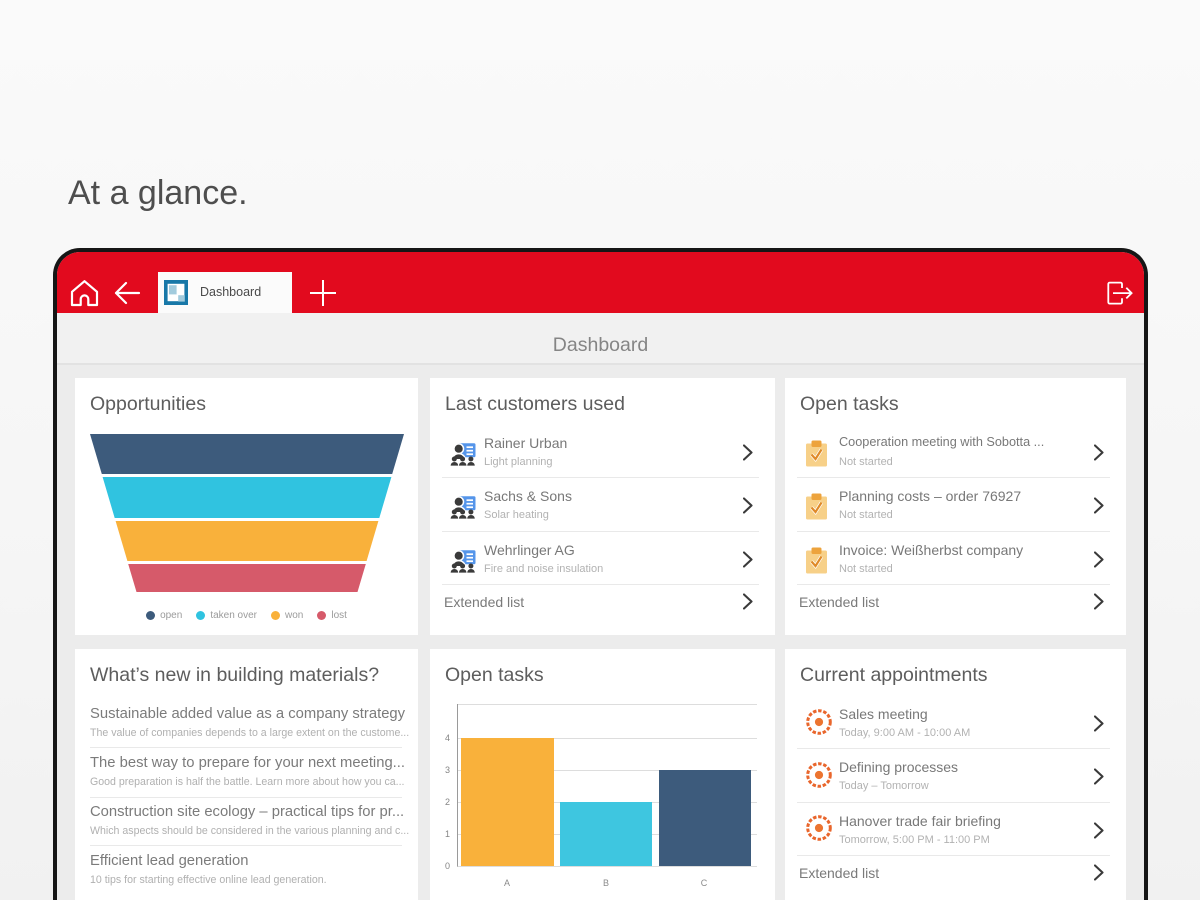 The image size is (1200, 900). I want to click on svg-text: A, so click(507, 883).